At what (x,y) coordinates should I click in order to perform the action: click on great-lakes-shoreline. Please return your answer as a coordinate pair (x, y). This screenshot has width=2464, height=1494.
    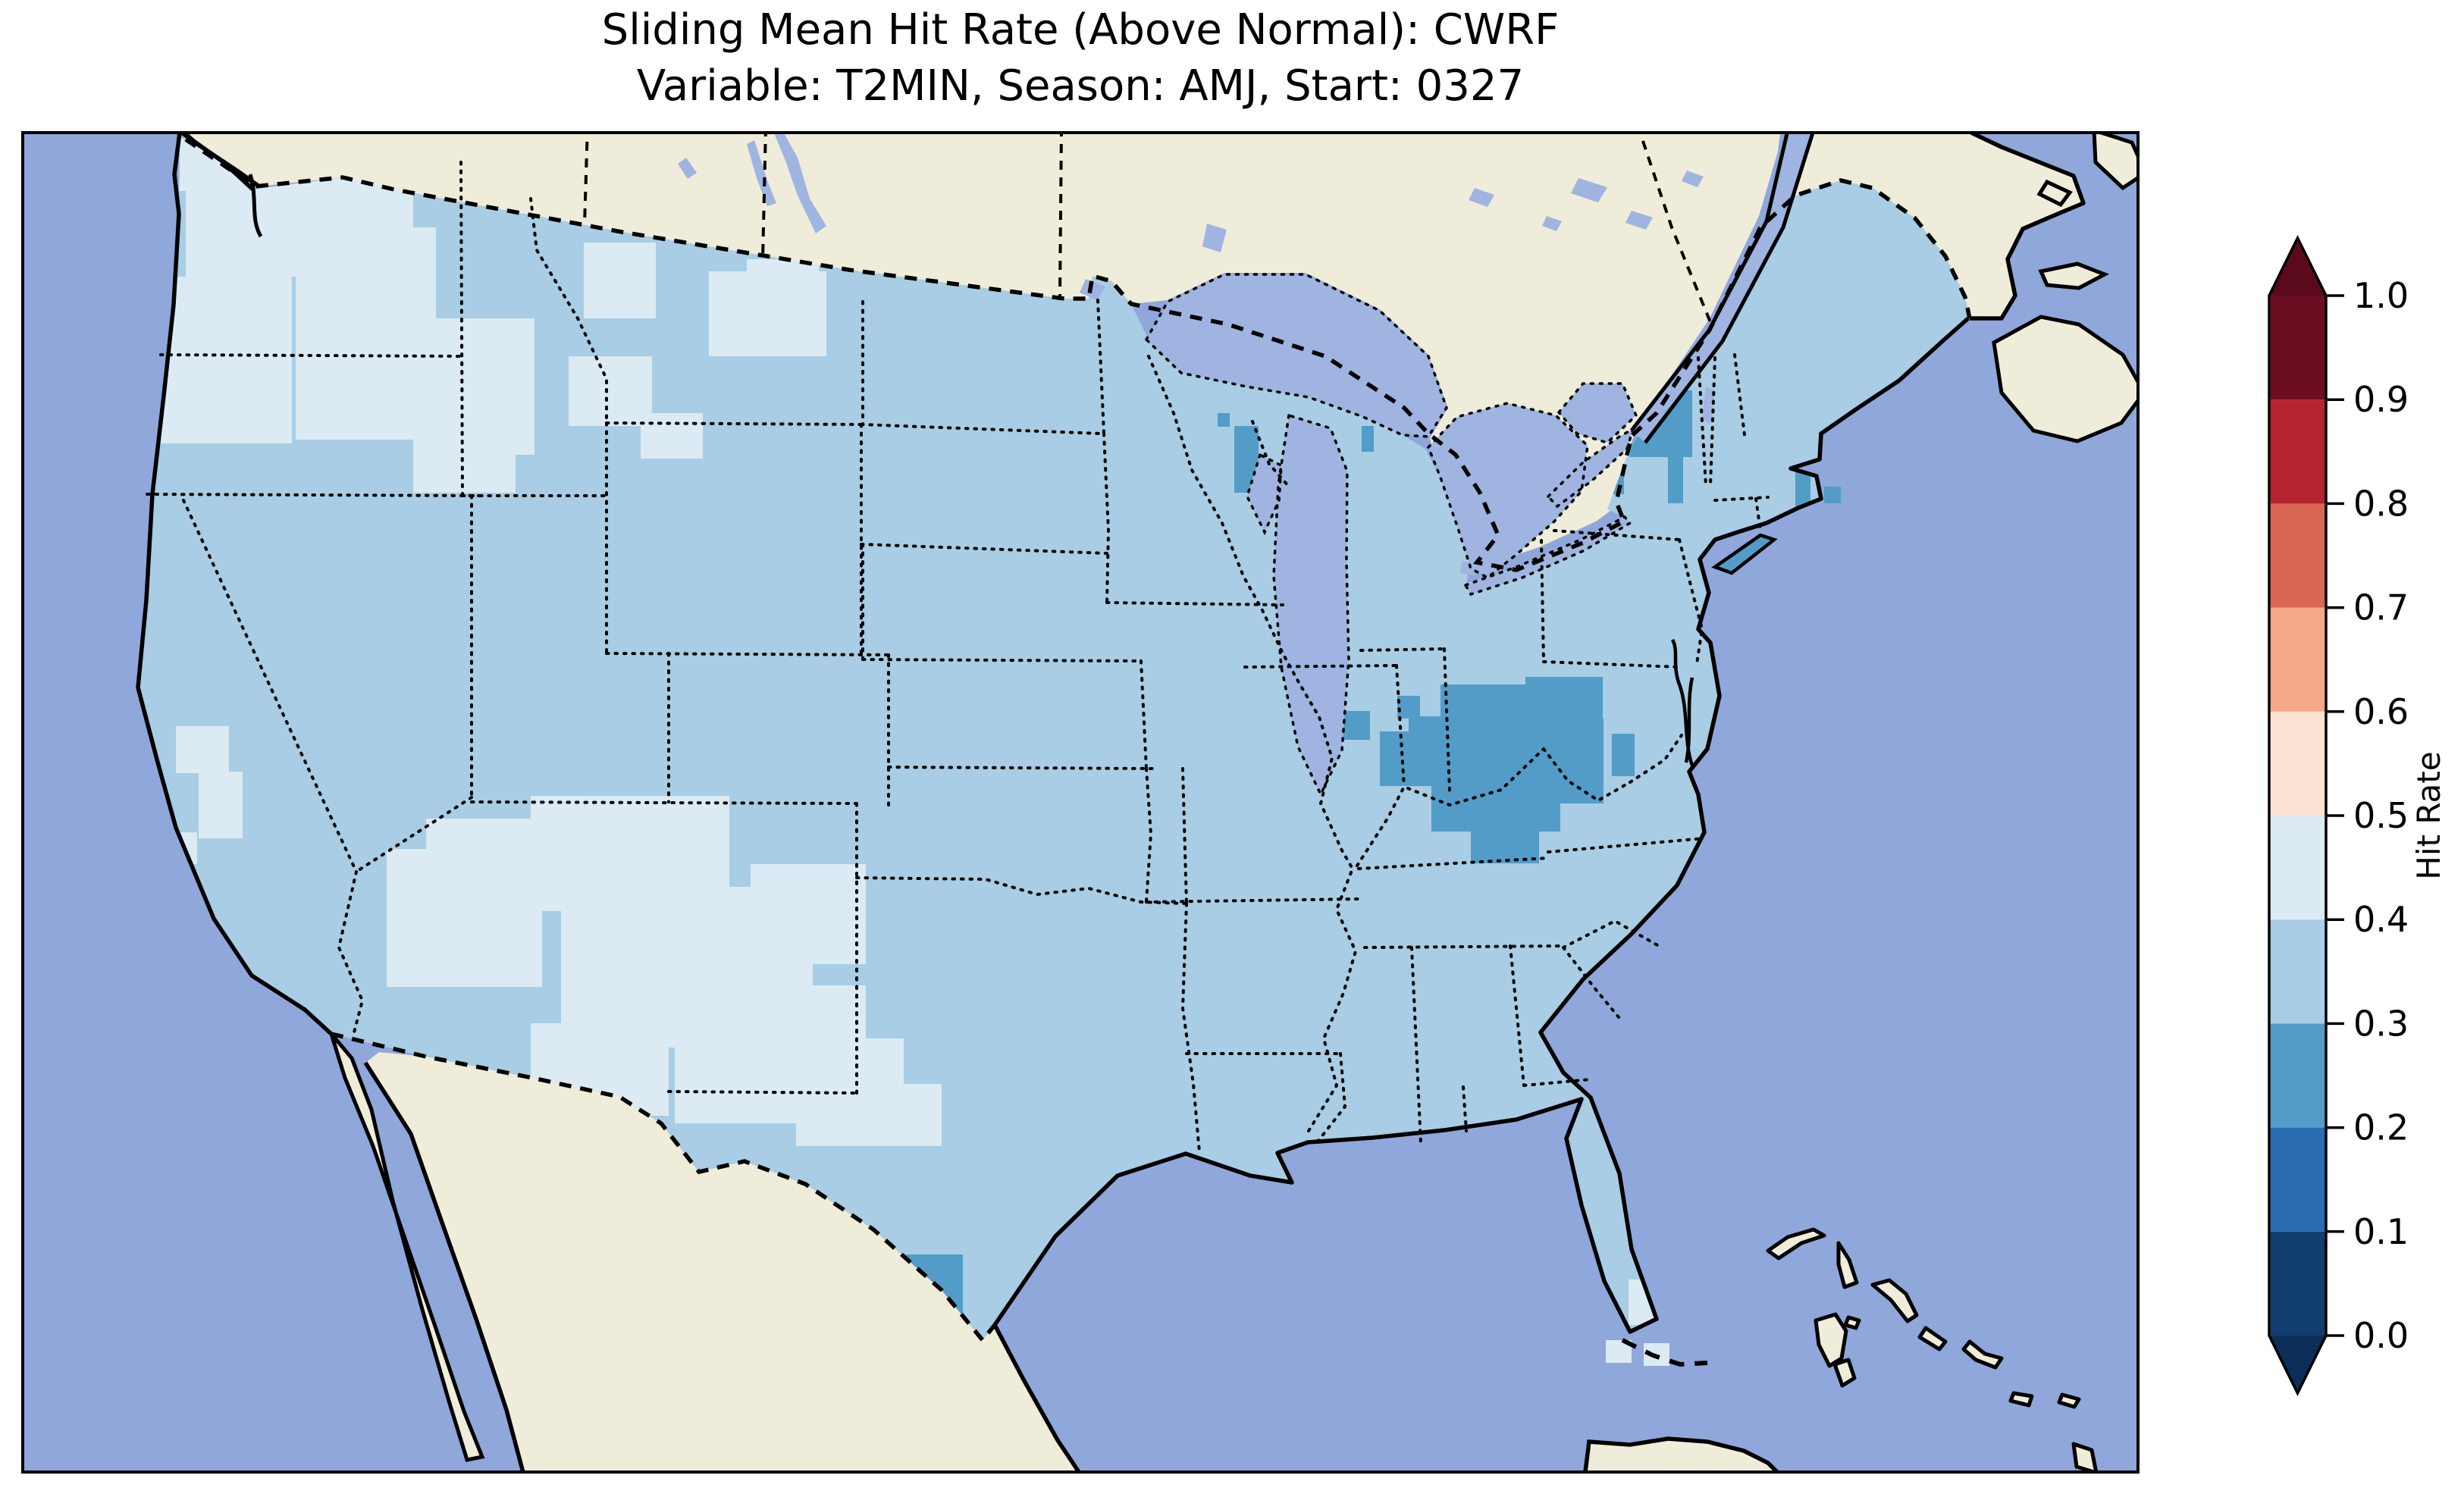
    Looking at the image, I should click on (1391, 535).